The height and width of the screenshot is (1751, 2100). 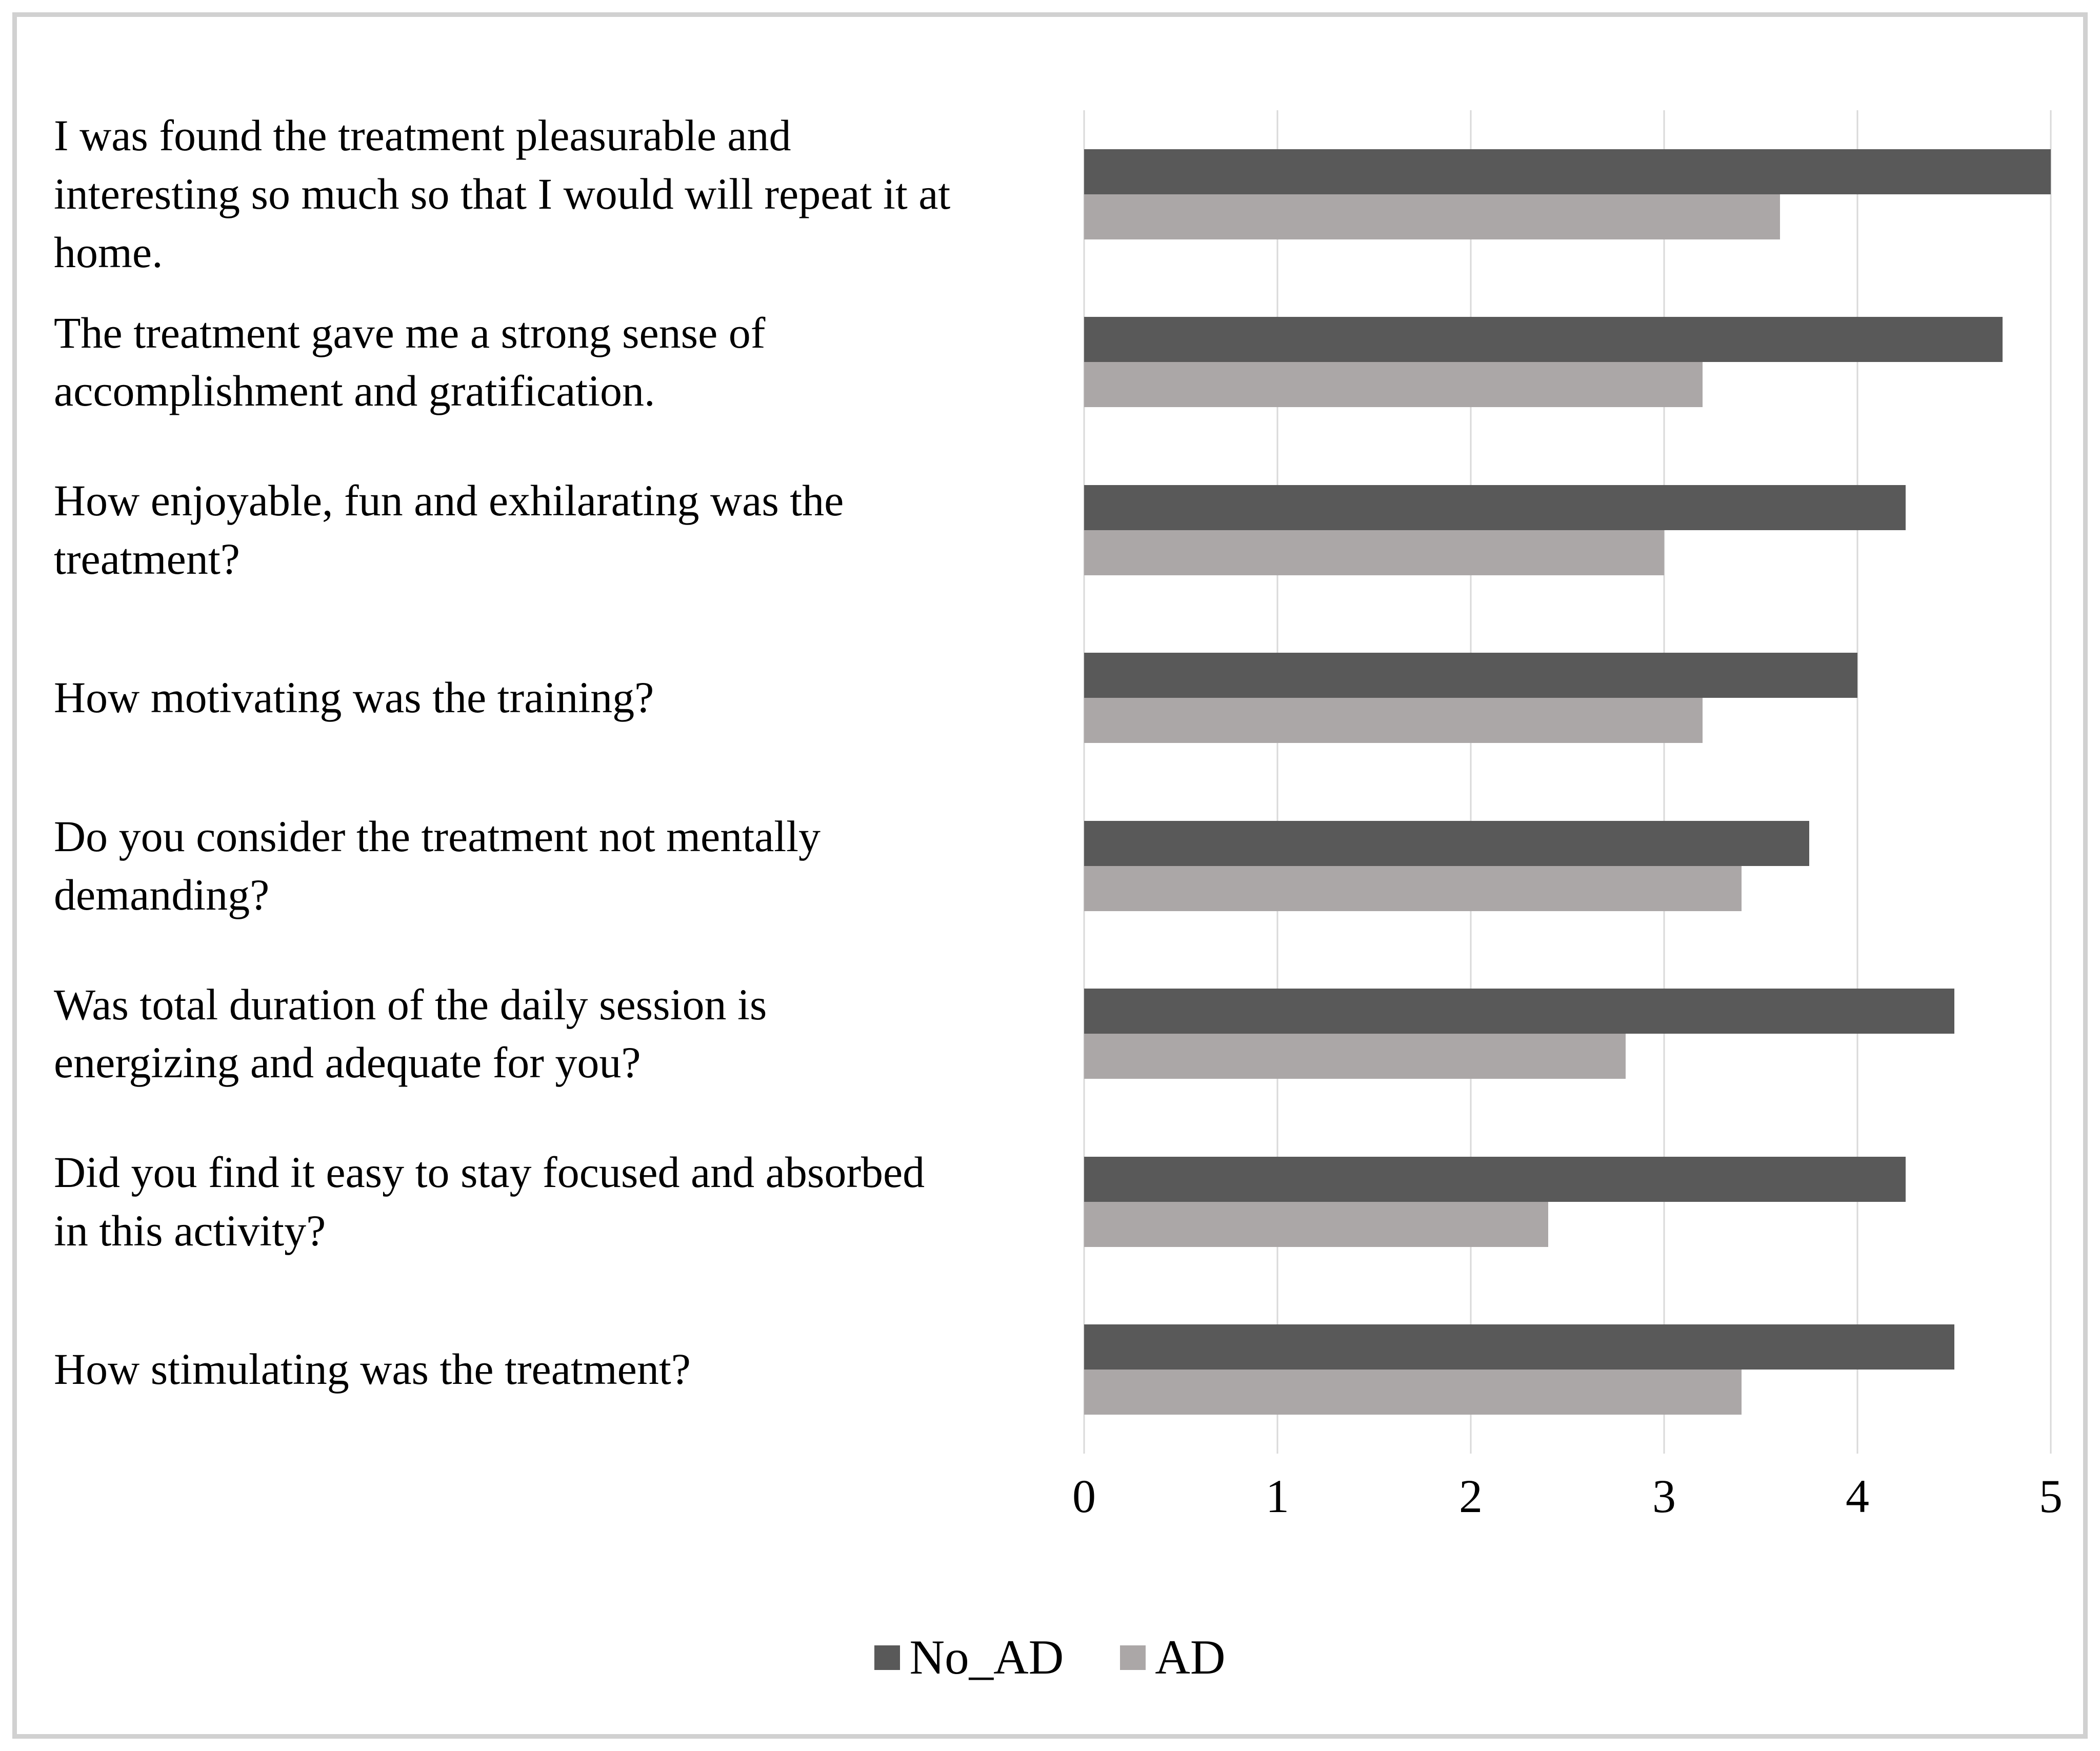 I want to click on legend-label-no_ad: No_AD, so click(x=986, y=1657).